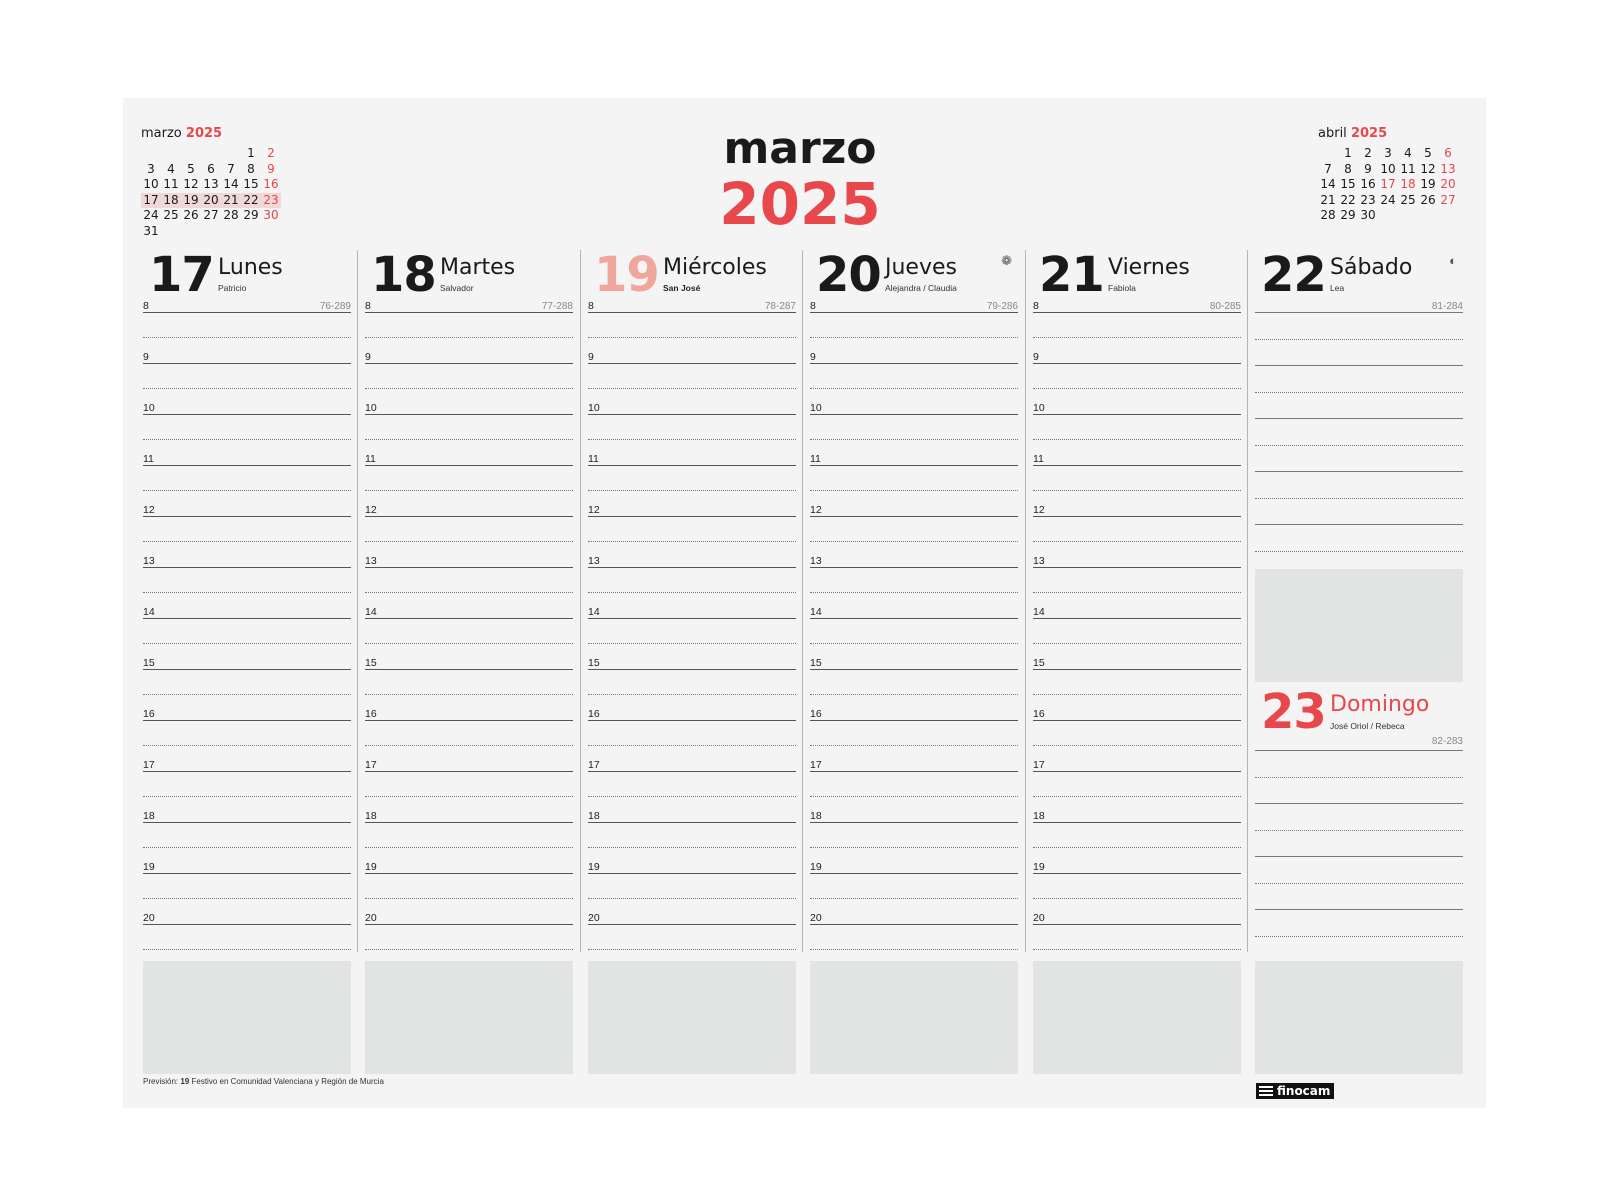  What do you see at coordinates (1448, 199) in the screenshot?
I see `mini-calendar-day: 27` at bounding box center [1448, 199].